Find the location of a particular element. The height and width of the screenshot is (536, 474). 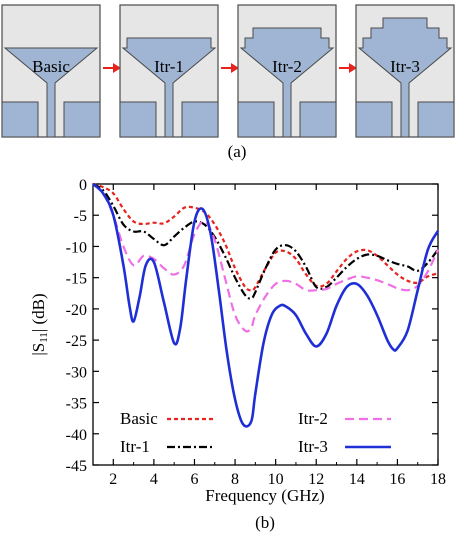

antenna-basic: Basic is located at coordinates (51, 71).